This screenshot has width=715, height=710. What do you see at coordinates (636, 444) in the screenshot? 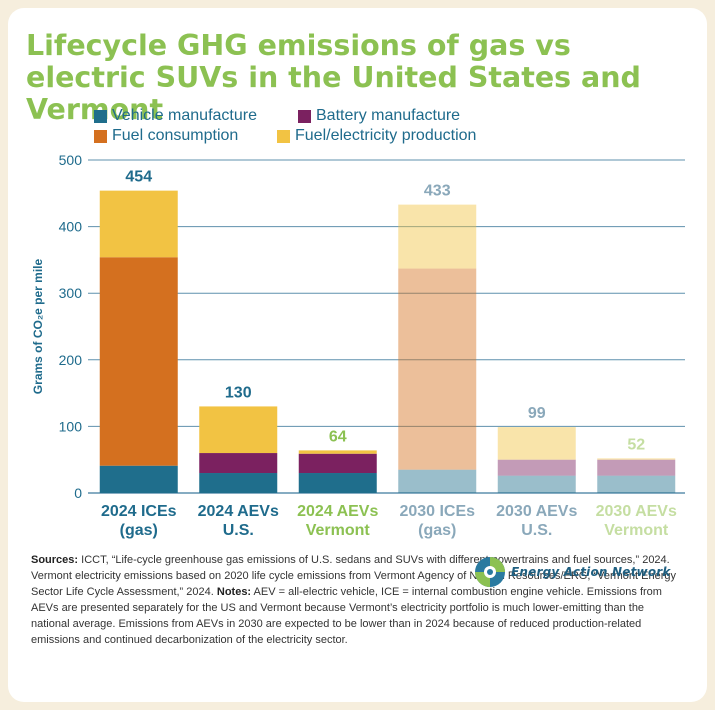
I see `bar-total-label: 52` at bounding box center [636, 444].